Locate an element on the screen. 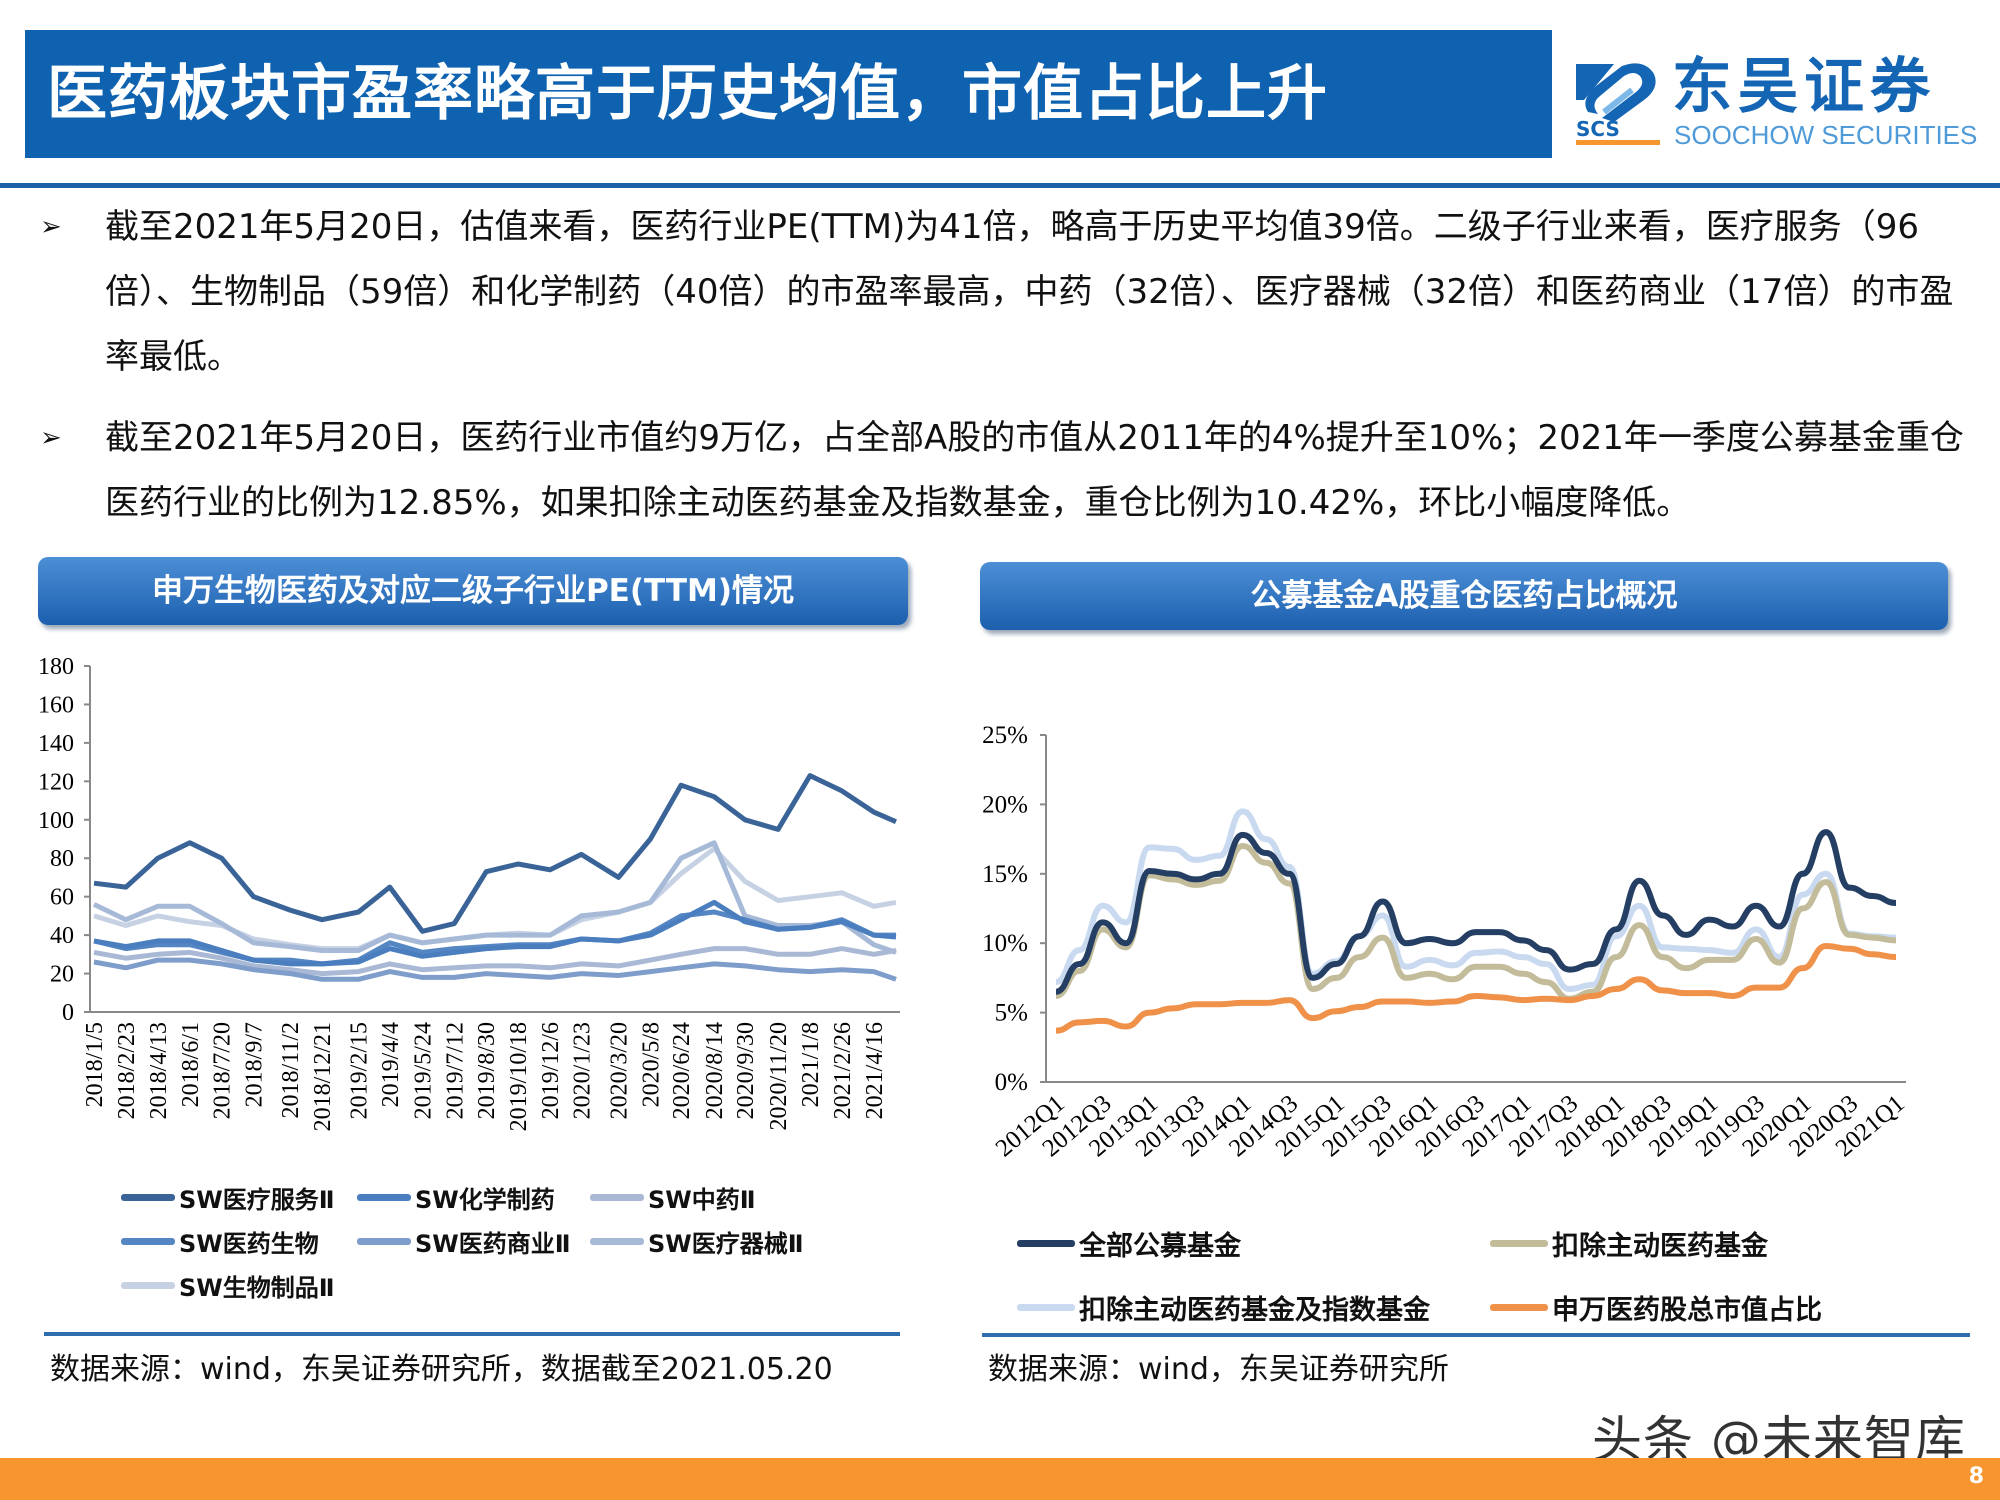 This screenshot has width=2000, height=1500. logo: SCS 东吴证券 SOOCHOW SECURITIES is located at coordinates (1774, 102).